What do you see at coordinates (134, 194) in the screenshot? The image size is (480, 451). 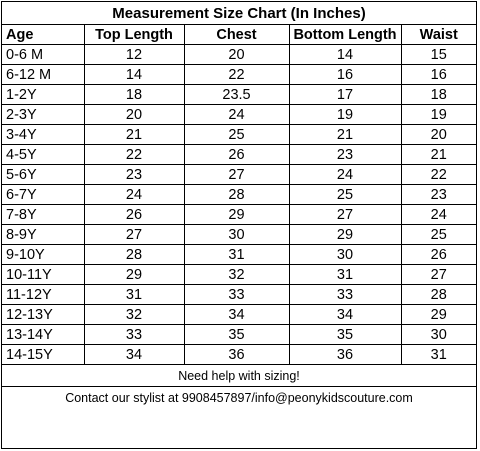 I see `top-length-cell: 24` at bounding box center [134, 194].